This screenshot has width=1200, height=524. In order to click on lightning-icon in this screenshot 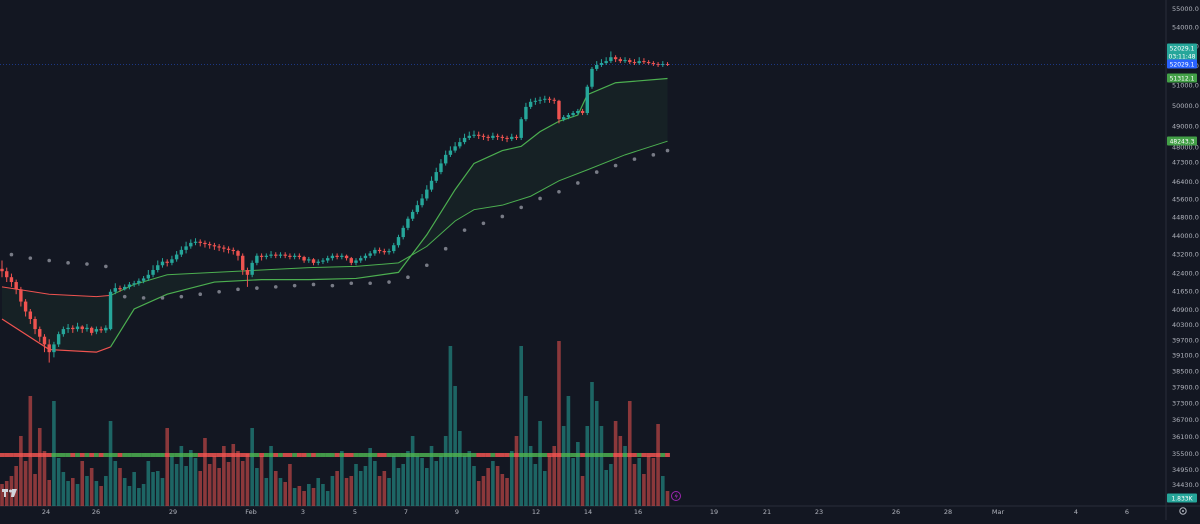, I will do `click(676, 496)`.